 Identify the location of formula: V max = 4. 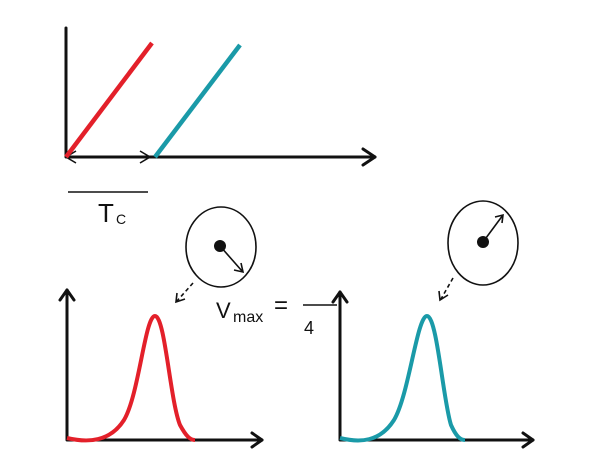
(276, 315).